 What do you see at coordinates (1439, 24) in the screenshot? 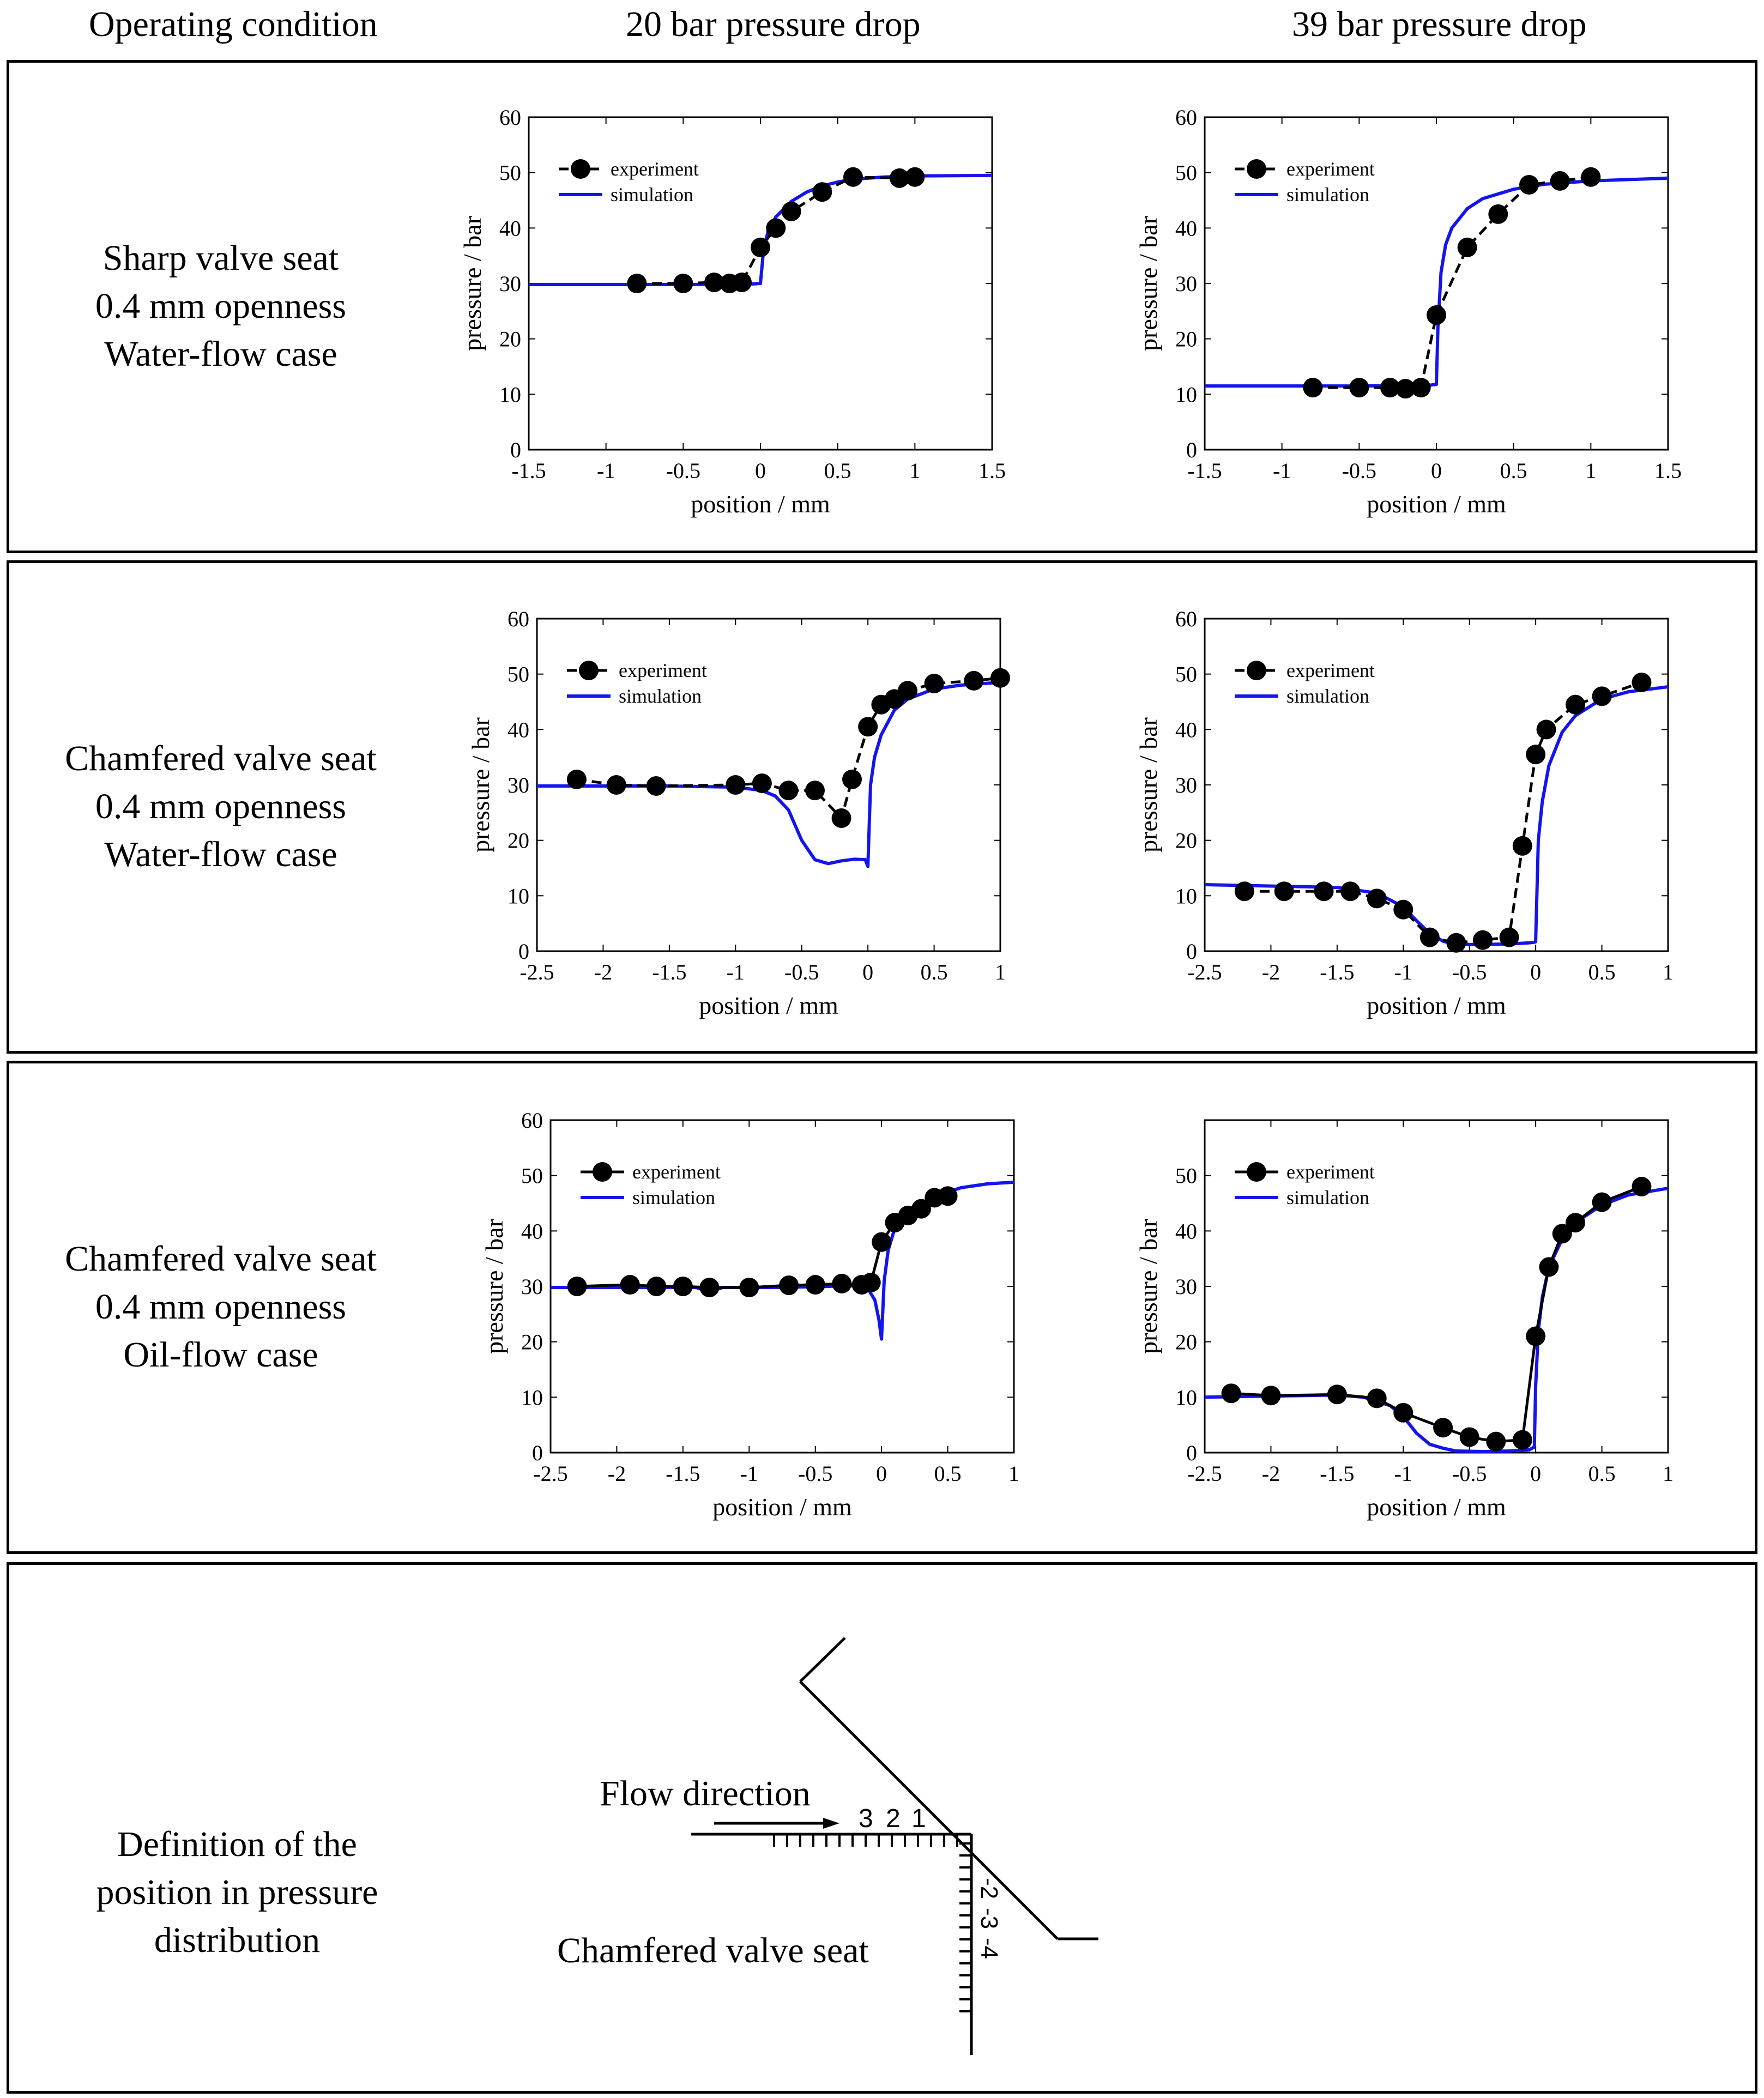
I see `header-39-bar: 39 bar pressure drop` at bounding box center [1439, 24].